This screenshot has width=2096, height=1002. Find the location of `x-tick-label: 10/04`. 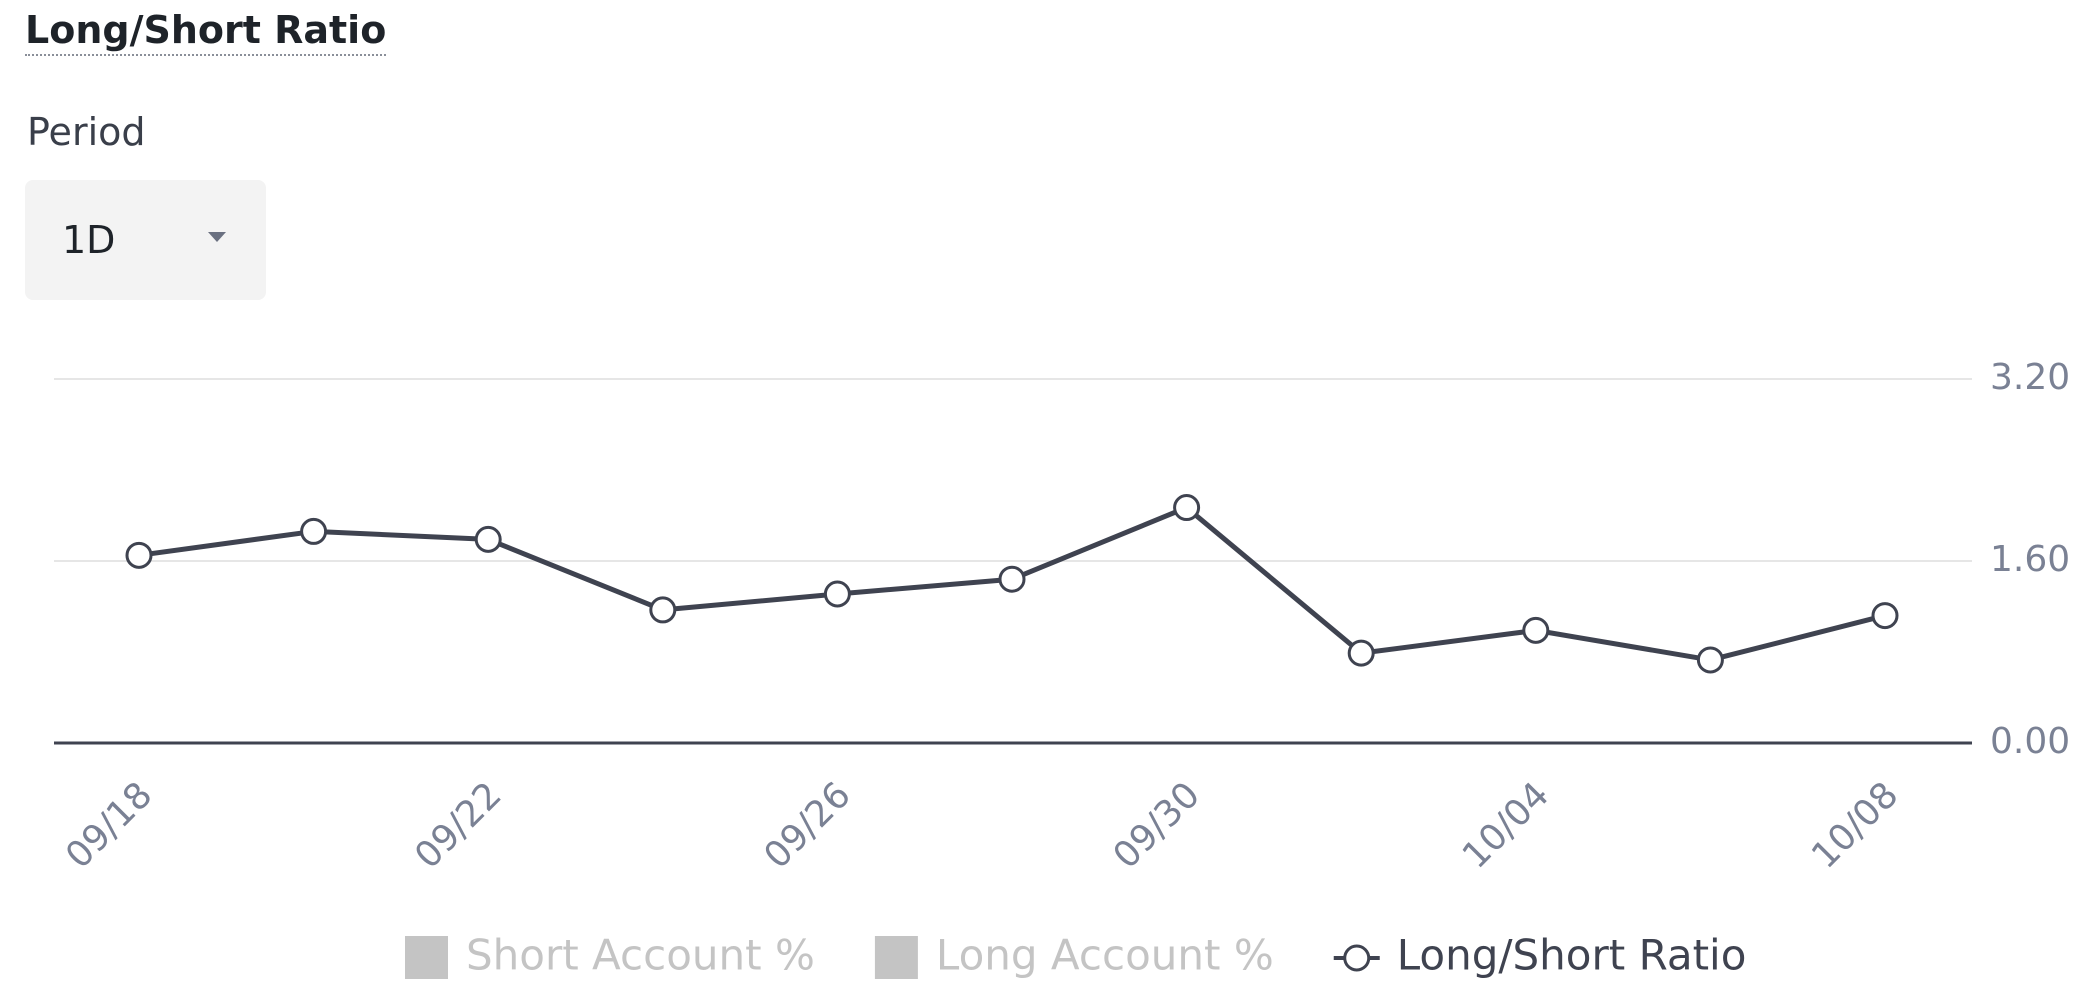

x-tick-label: 10/04 is located at coordinates (1506, 825).